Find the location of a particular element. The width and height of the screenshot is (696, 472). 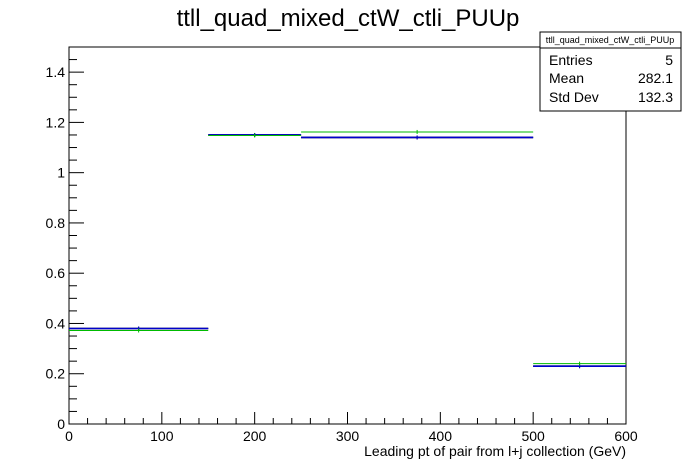

y-tick-label: 1.4 is located at coordinates (56, 72).